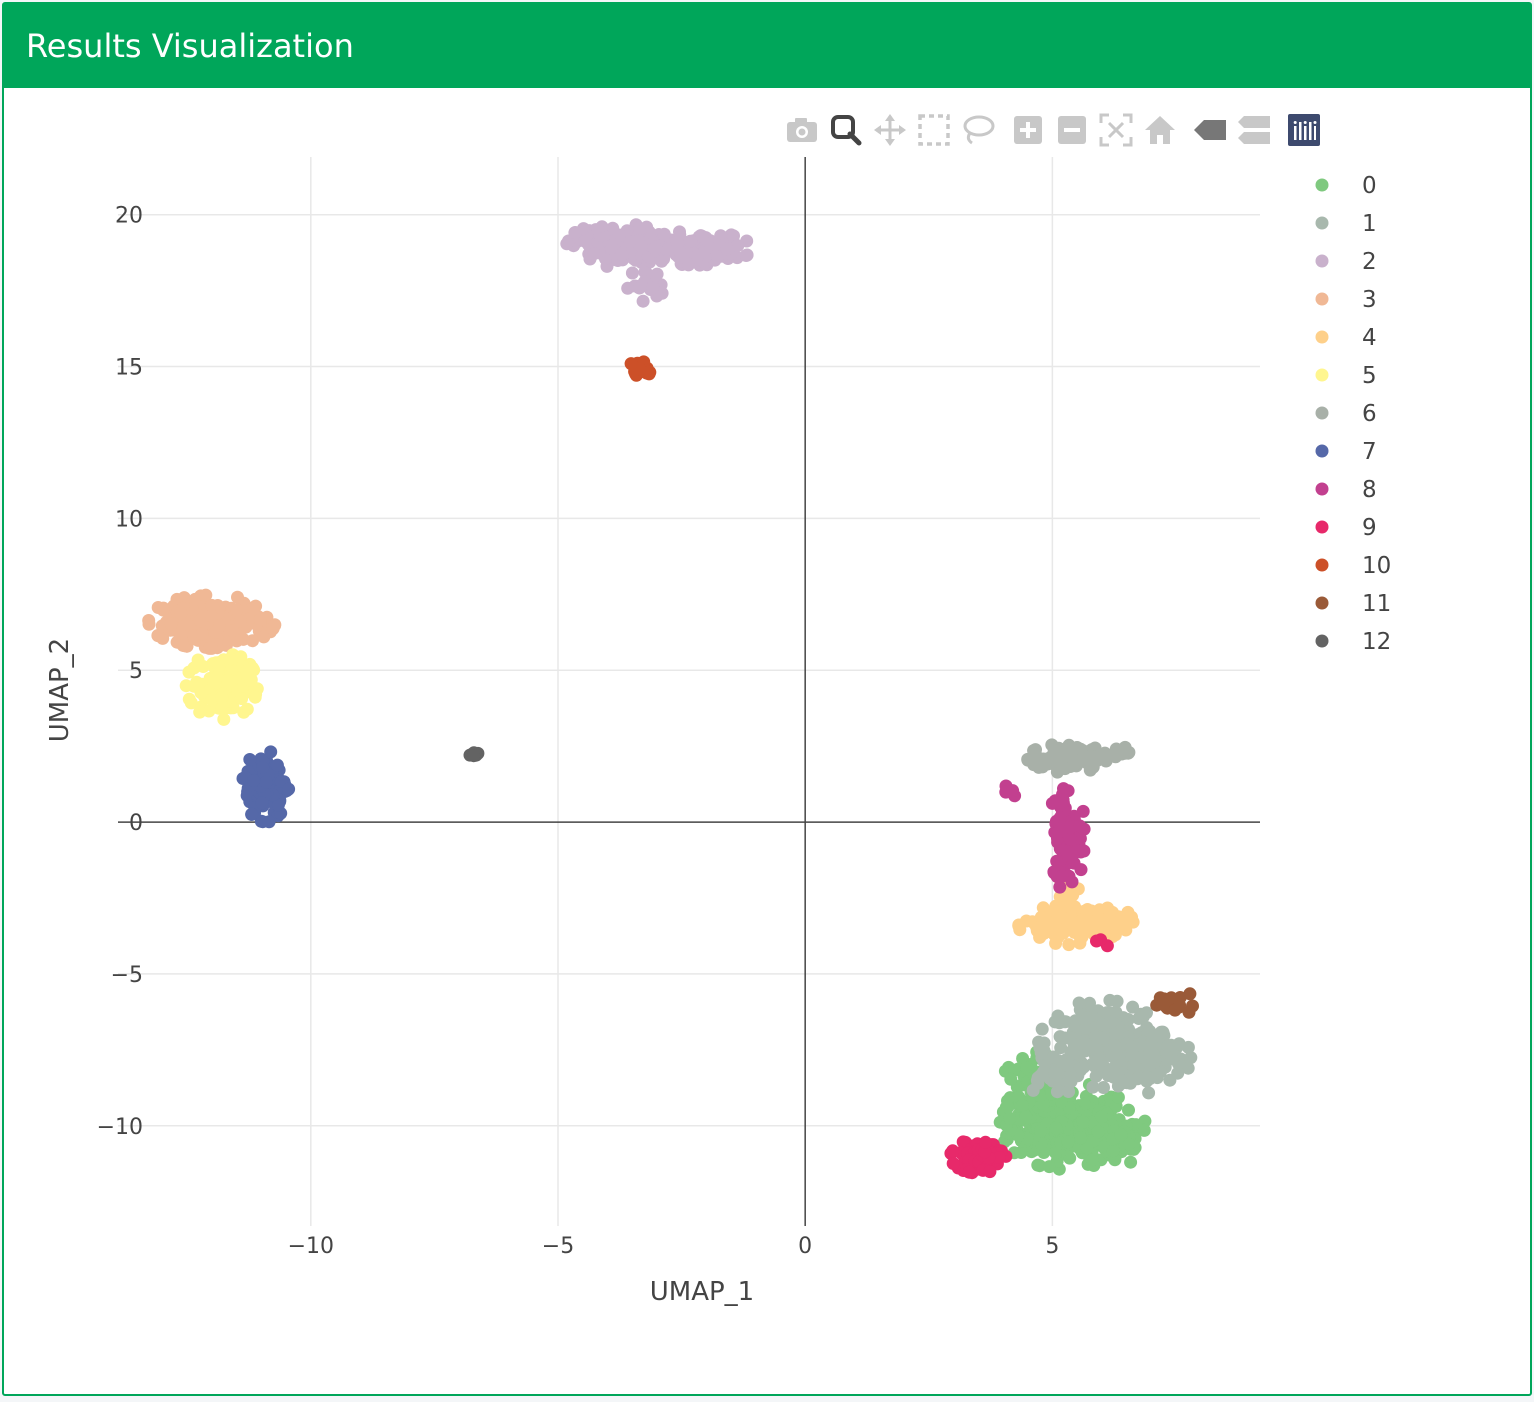 Image resolution: width=1534 pixels, height=1402 pixels. Describe the element at coordinates (1174, 1003) in the screenshot. I see `cluster-11-points` at that location.